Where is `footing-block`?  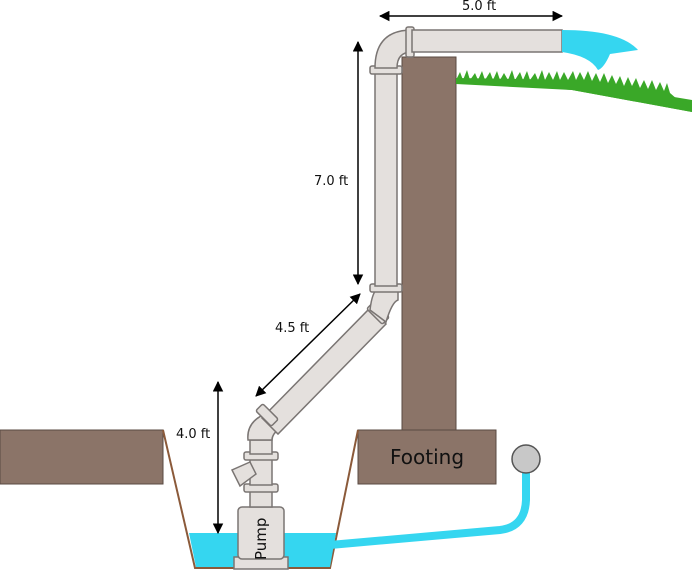 footing-block is located at coordinates (427, 457).